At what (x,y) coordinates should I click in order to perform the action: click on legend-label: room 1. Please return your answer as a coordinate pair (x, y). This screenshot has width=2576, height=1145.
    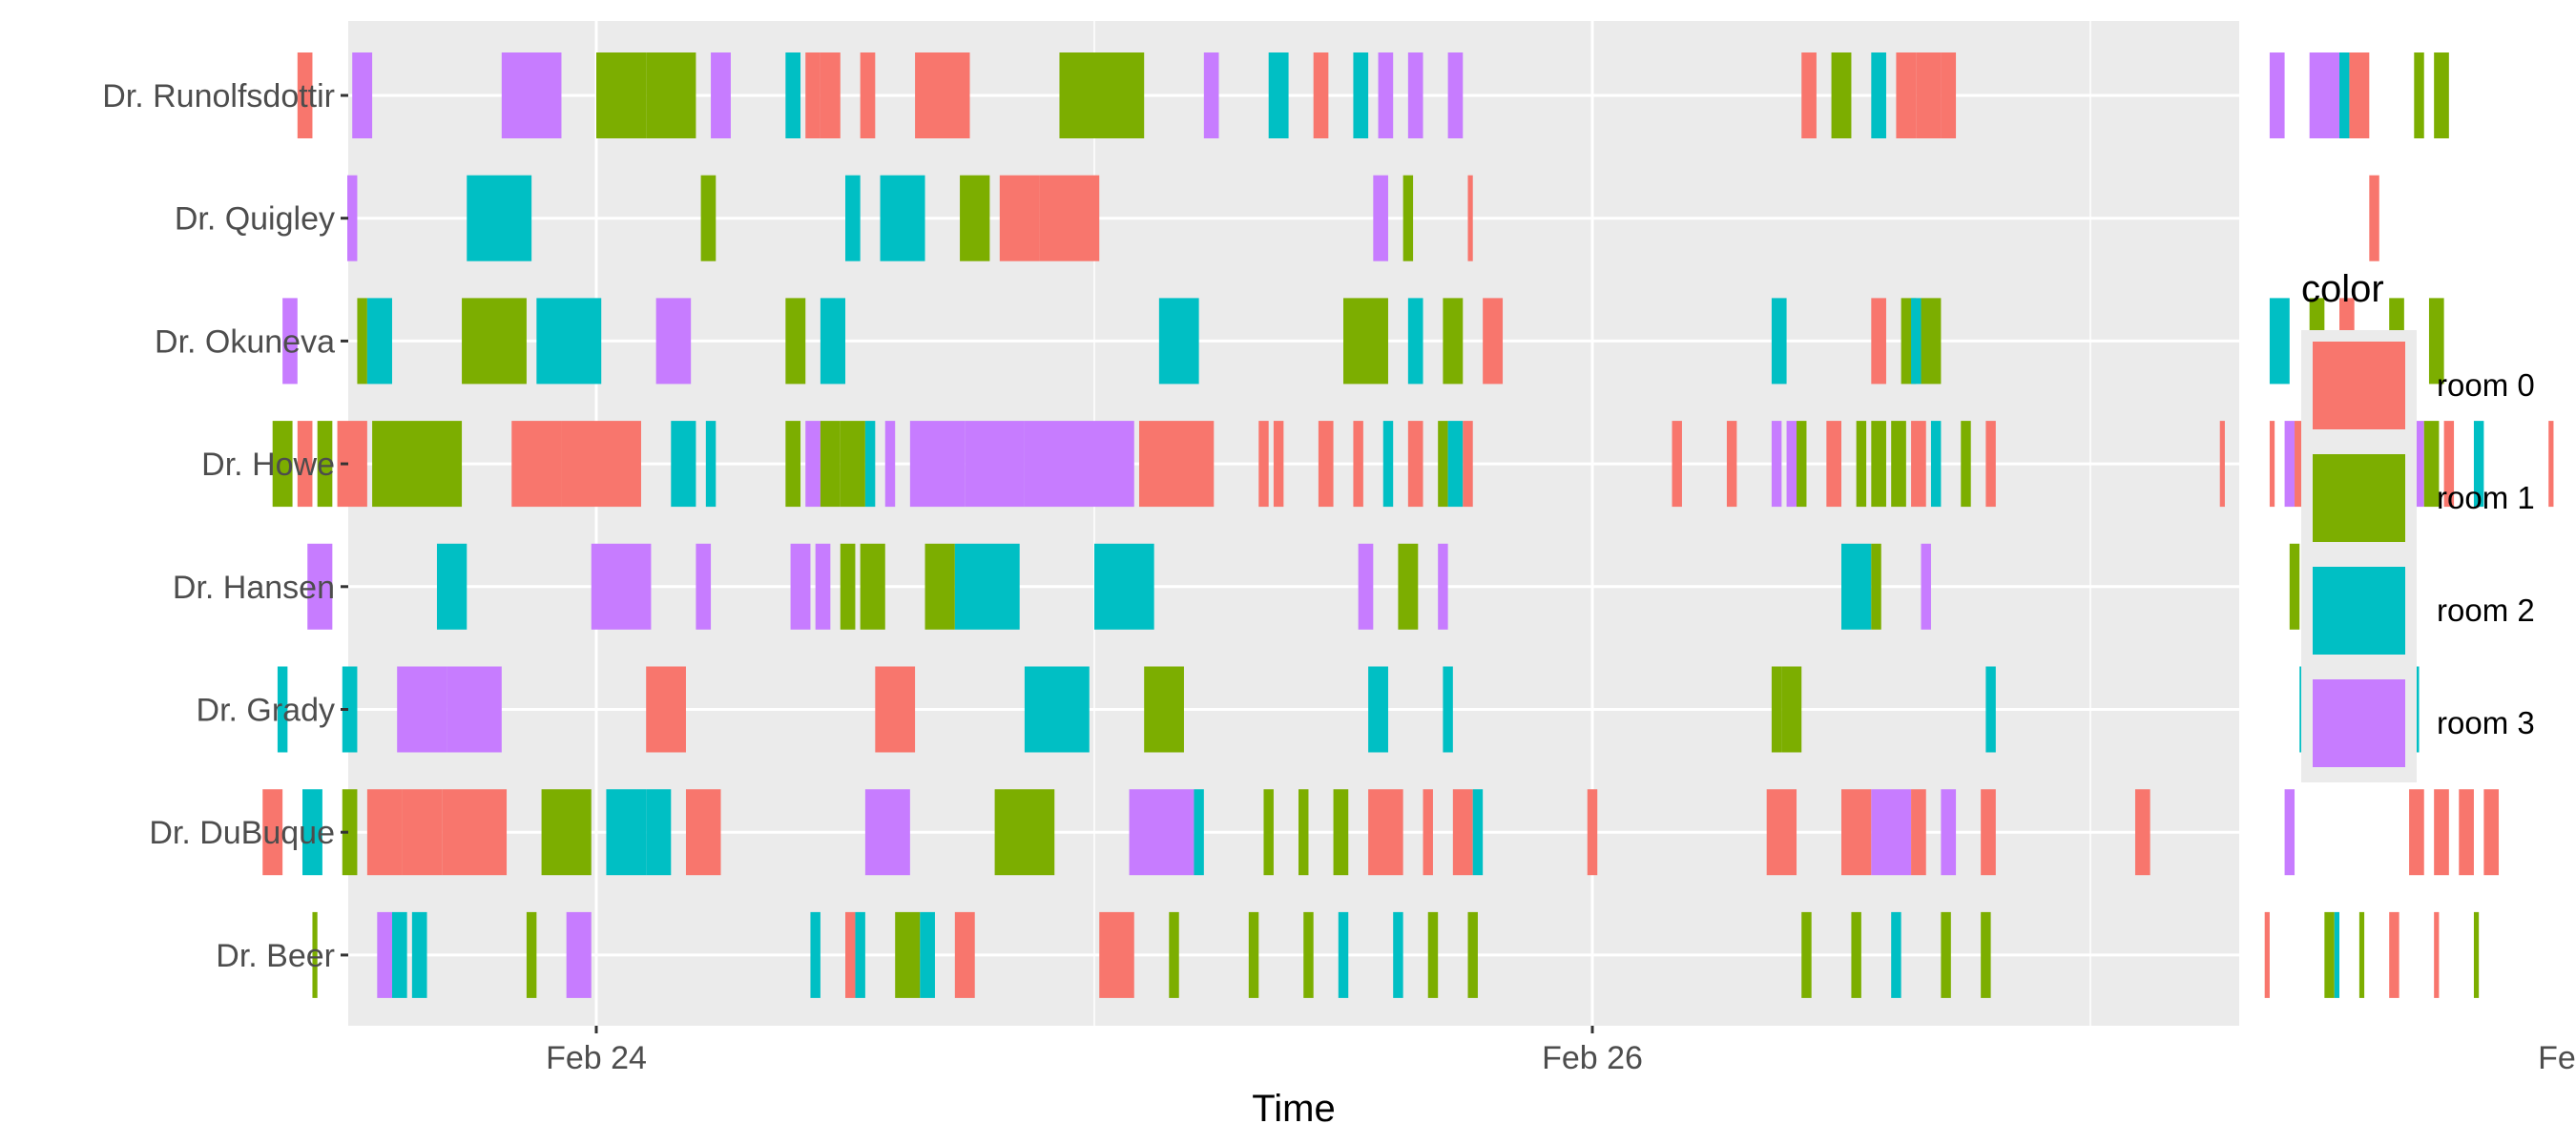
    Looking at the image, I should click on (2486, 497).